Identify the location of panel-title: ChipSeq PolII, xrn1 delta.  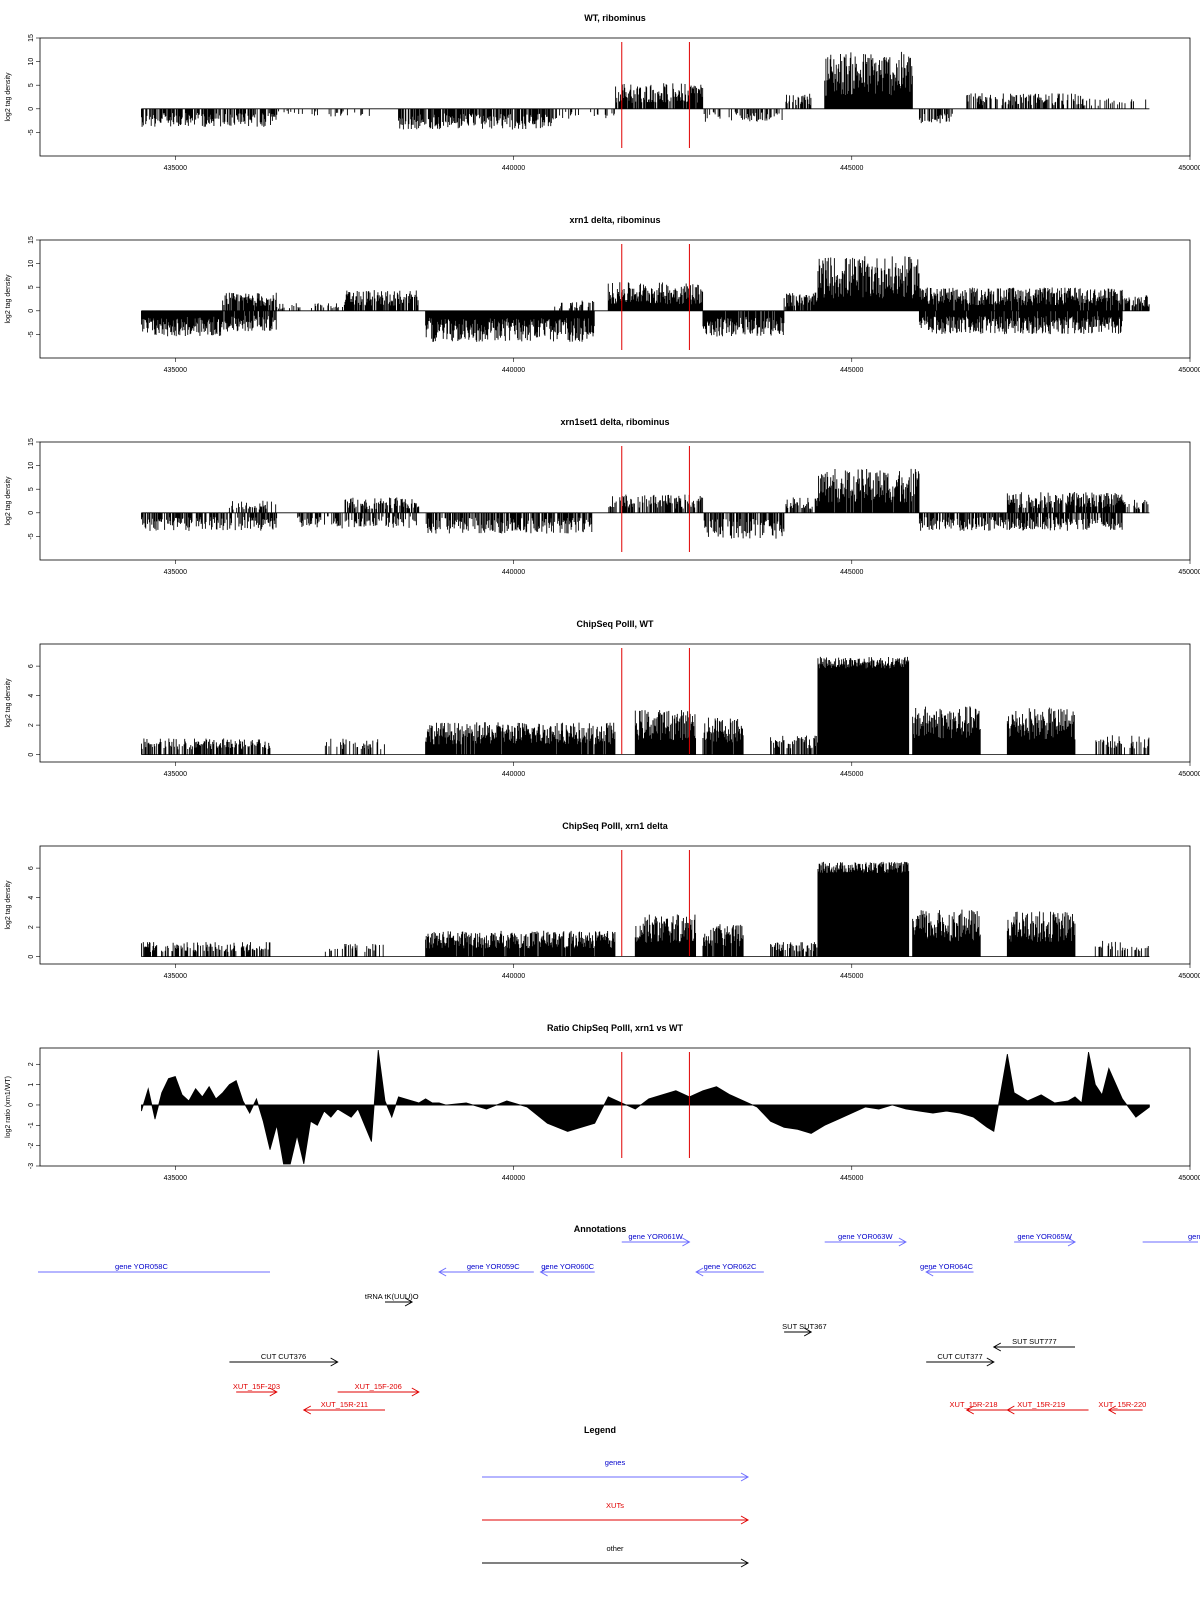
(615, 826).